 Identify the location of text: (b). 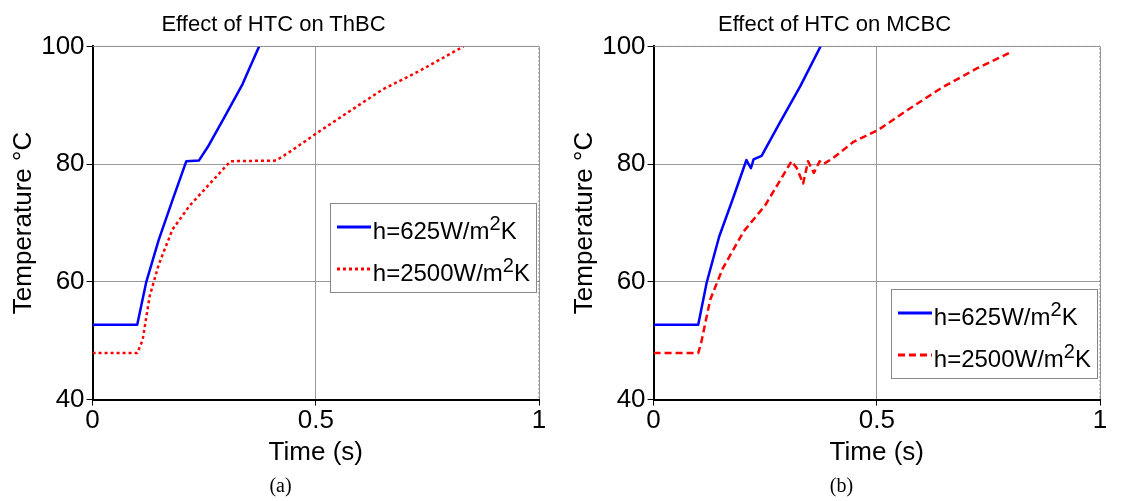
(841, 485).